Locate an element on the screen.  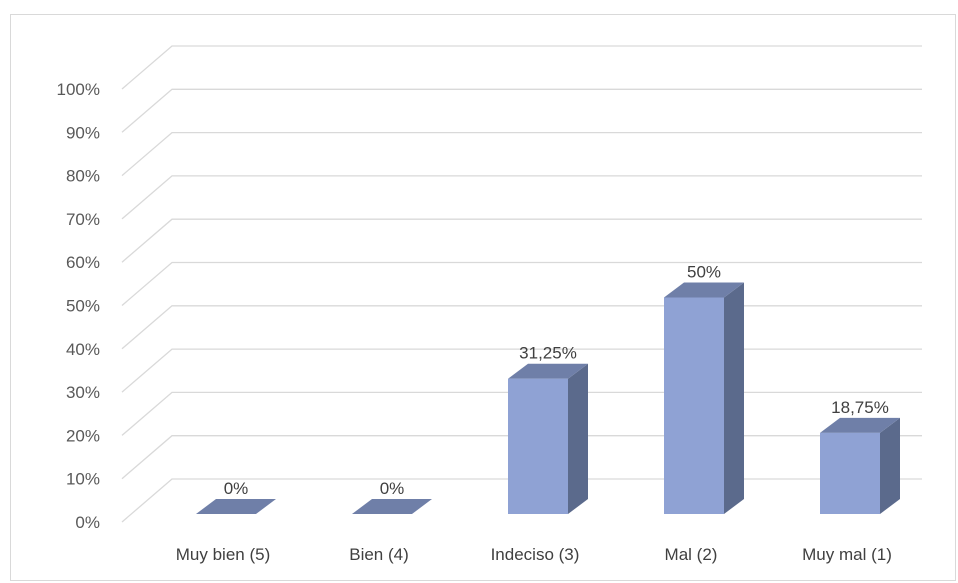
x-category-label: Mal (2) is located at coordinates (691, 554).